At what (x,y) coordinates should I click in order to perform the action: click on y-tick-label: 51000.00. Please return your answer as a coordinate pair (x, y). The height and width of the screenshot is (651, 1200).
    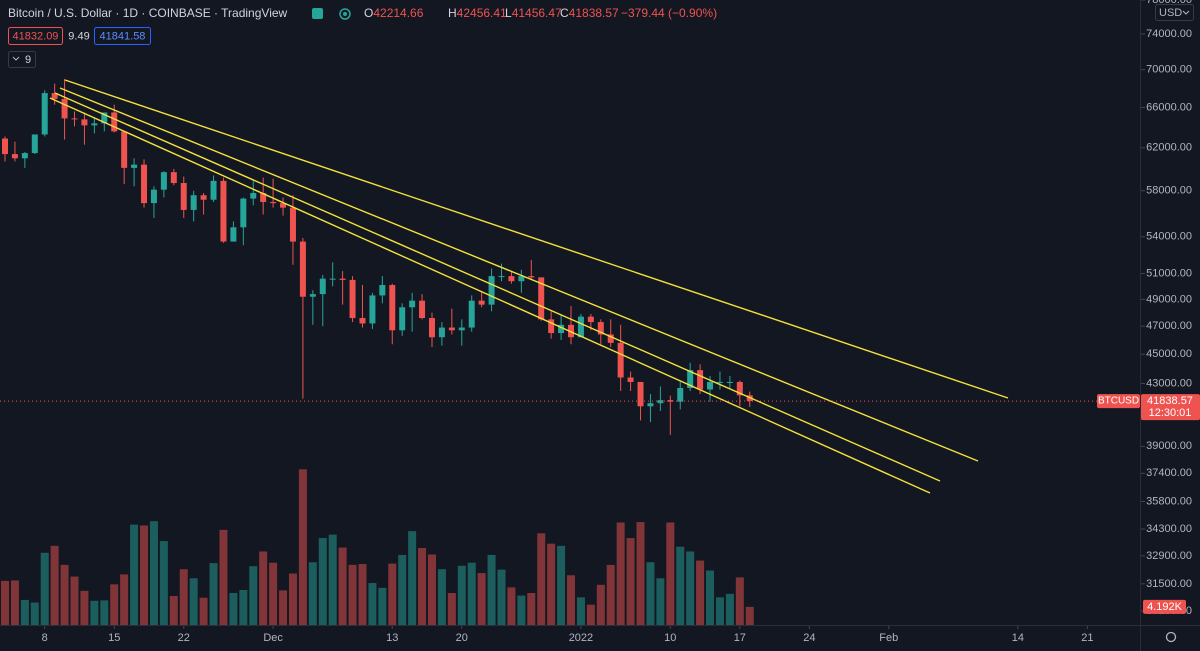
    Looking at the image, I should click on (1169, 273).